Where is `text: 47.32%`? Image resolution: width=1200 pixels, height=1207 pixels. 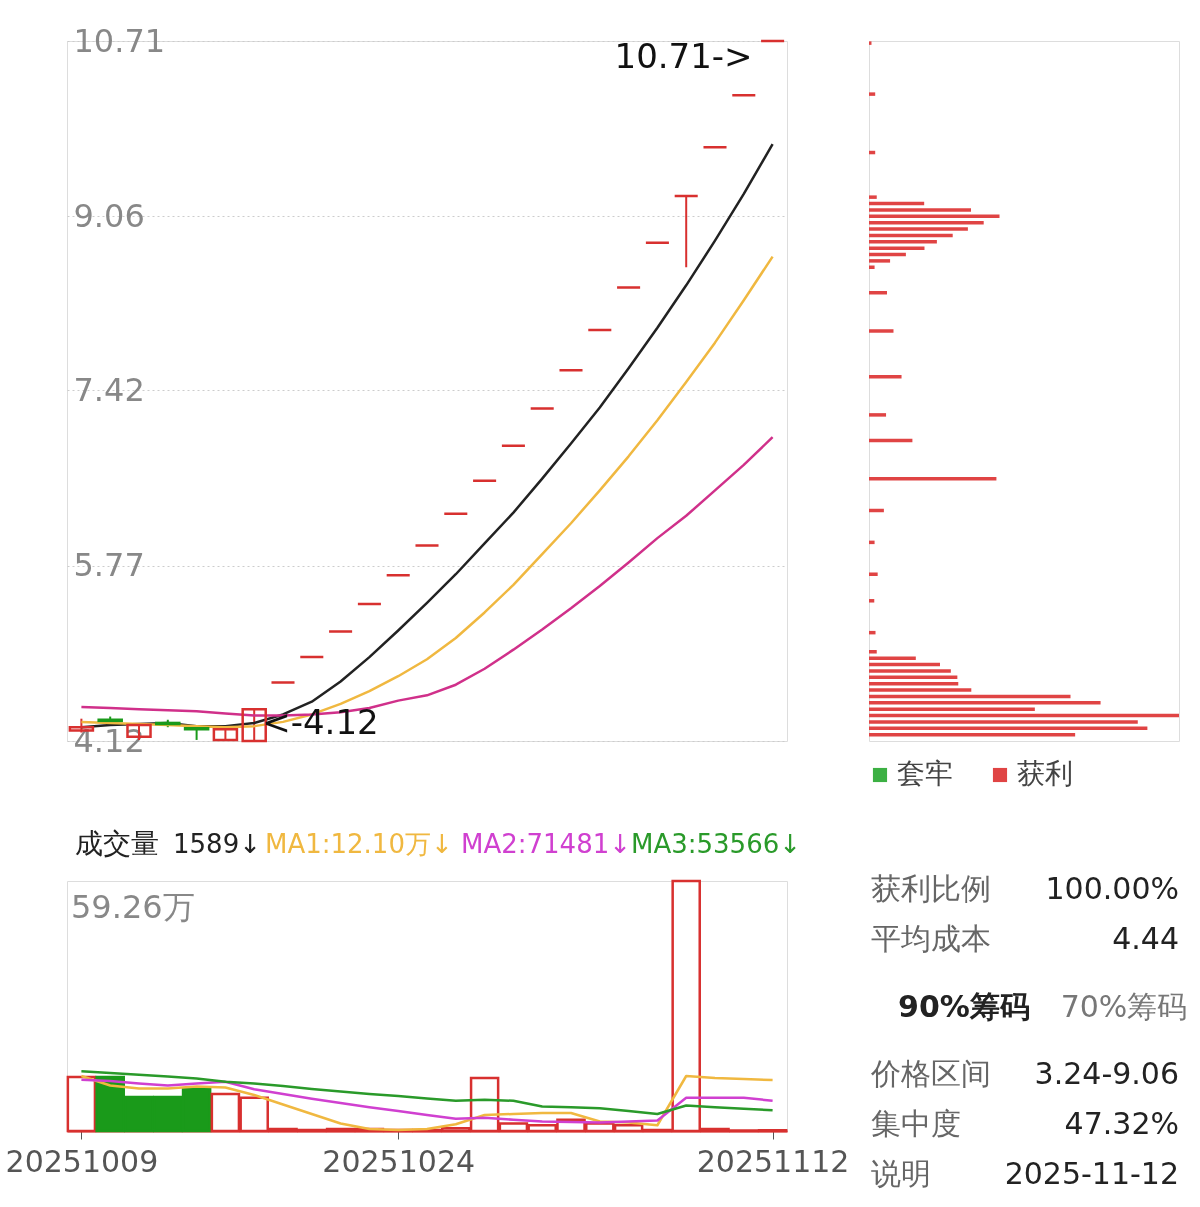
text: 47.32% is located at coordinates (1121, 1123).